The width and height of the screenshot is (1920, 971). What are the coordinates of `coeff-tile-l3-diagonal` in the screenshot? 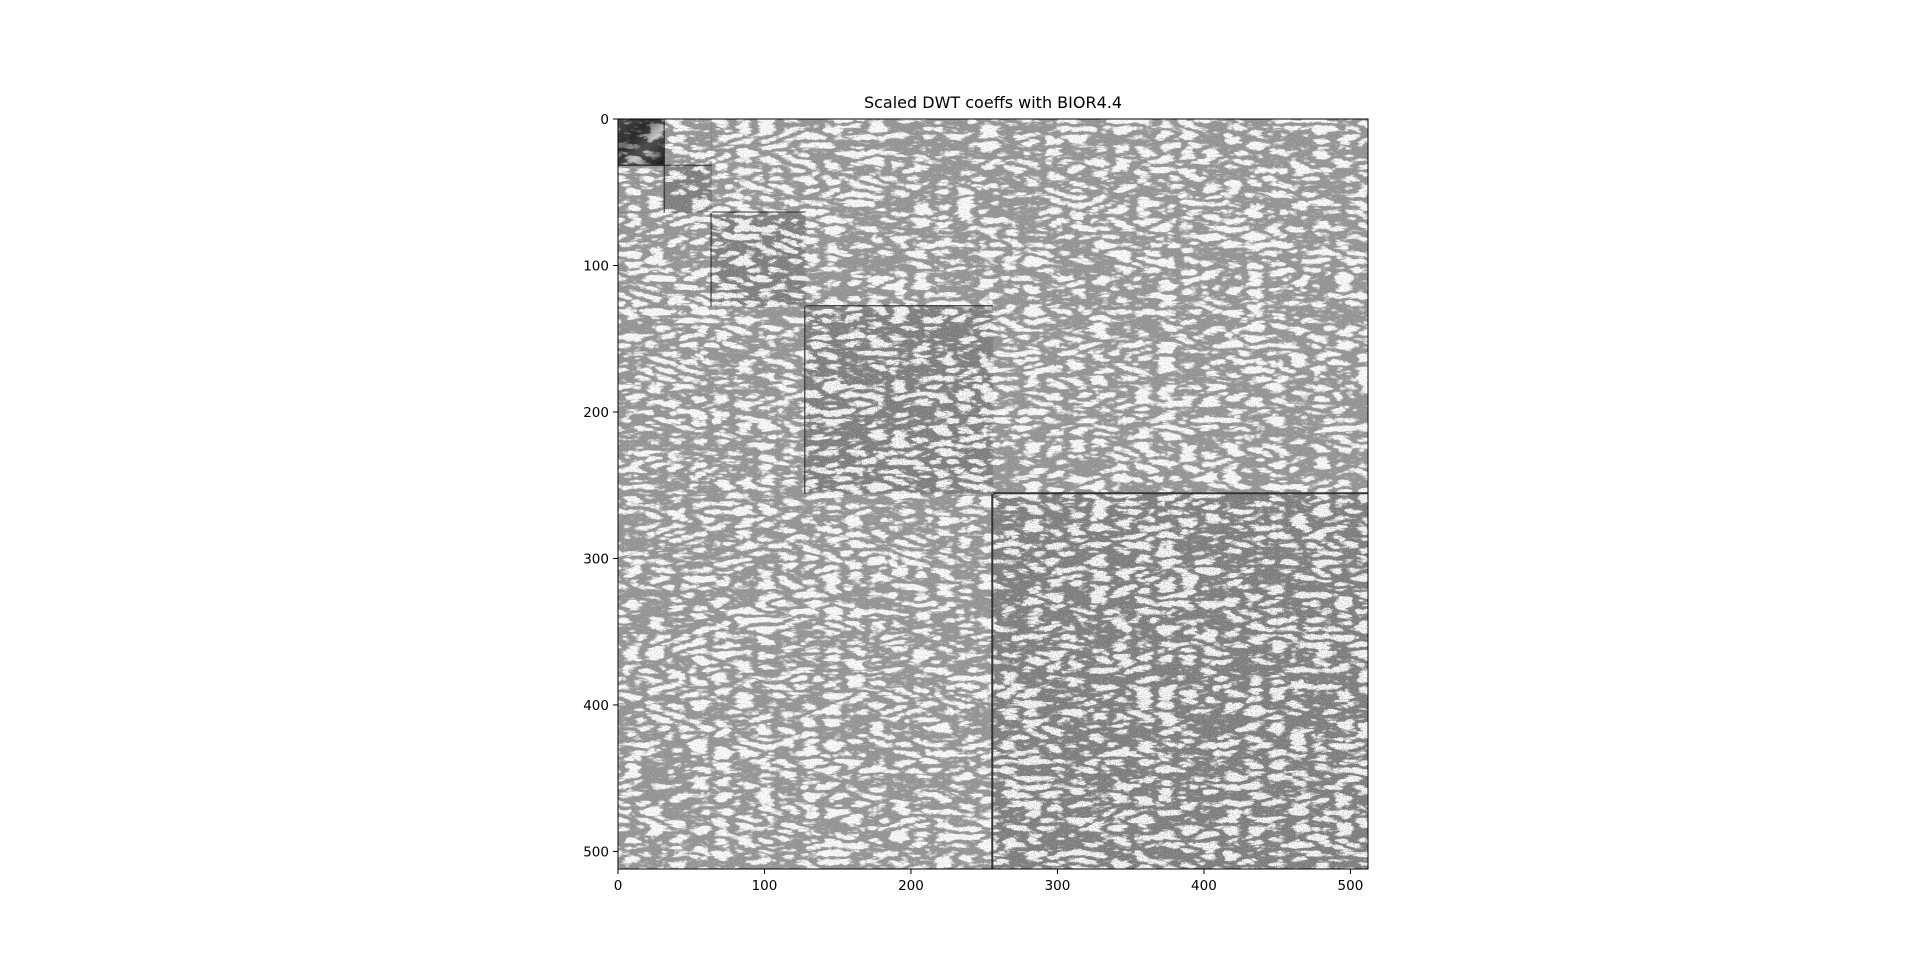 It's located at (758, 259).